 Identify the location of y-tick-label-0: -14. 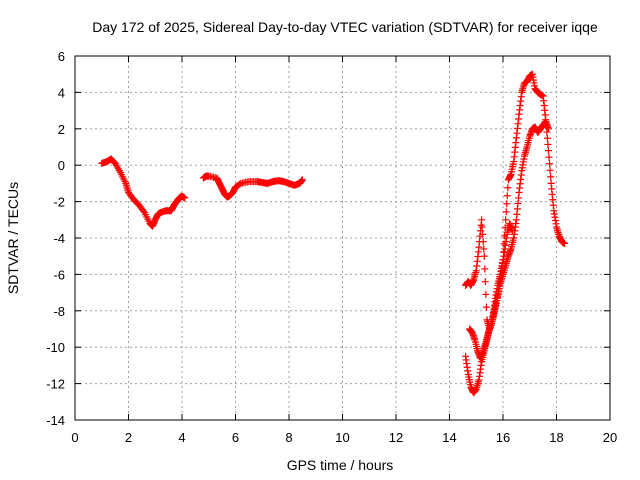
(55, 420).